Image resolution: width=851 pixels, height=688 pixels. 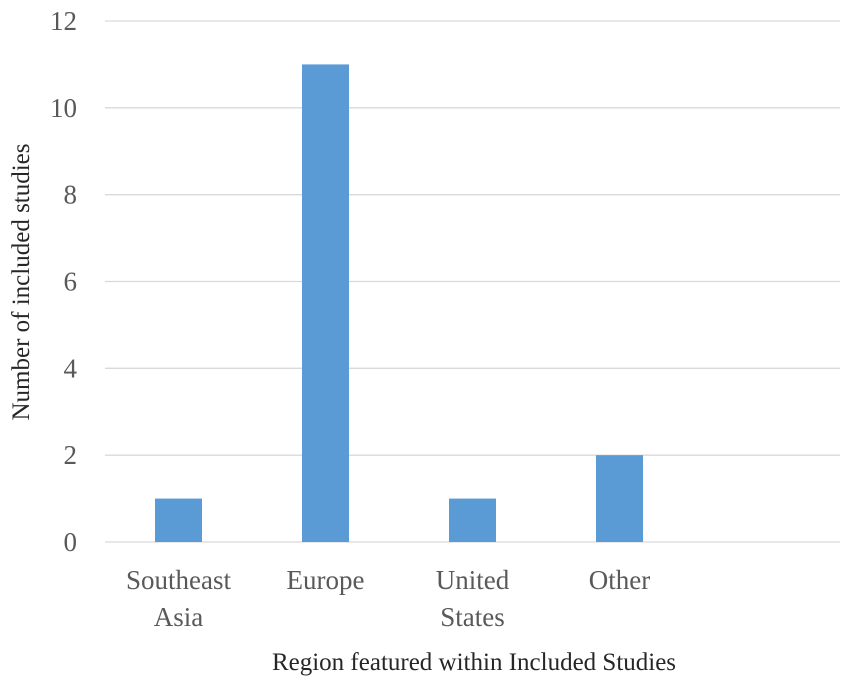 I want to click on y-tick-label: 12, so click(x=63, y=21).